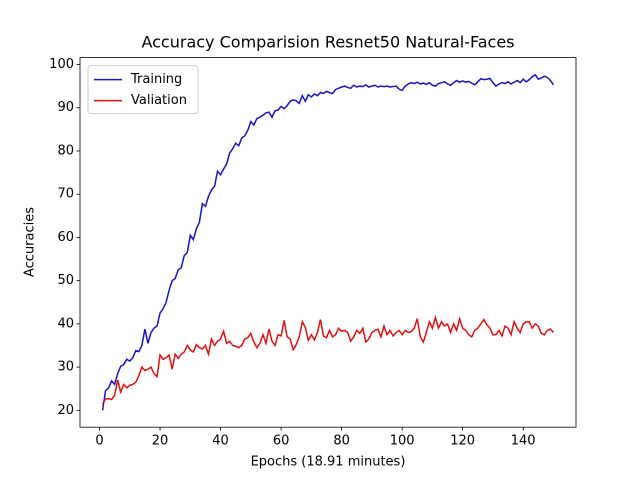  Describe the element at coordinates (99, 441) in the screenshot. I see `x-tick-label: 0` at that location.